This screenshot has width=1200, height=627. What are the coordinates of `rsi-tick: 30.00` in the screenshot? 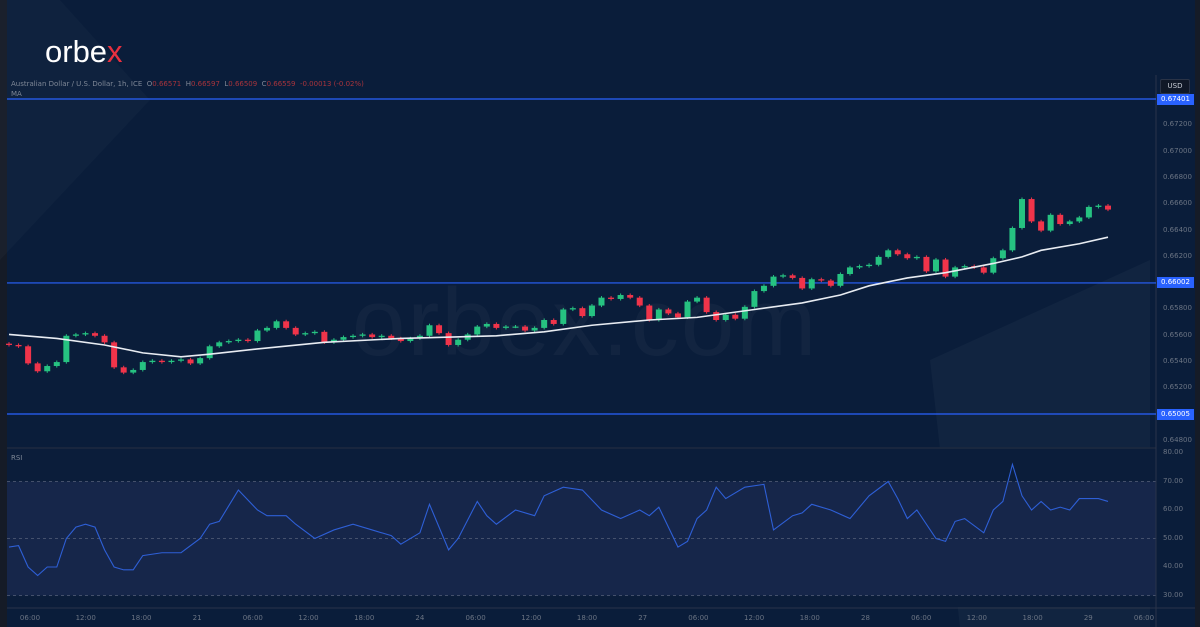 It's located at (1173, 594).